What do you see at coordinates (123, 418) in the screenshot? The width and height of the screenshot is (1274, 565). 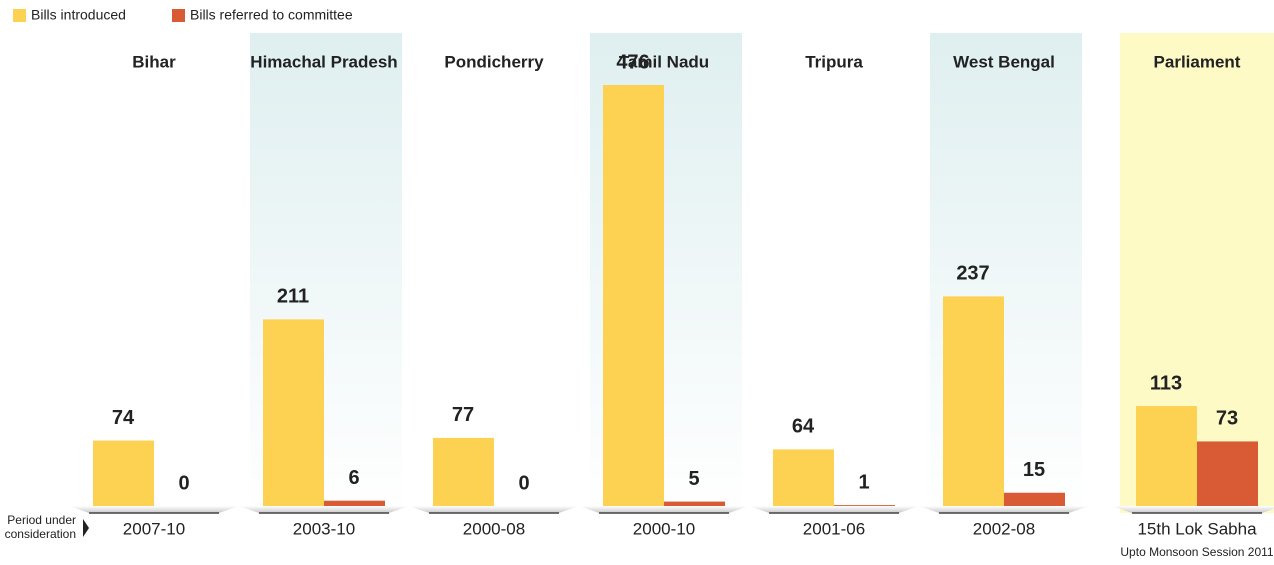 I see `value-label: 74` at bounding box center [123, 418].